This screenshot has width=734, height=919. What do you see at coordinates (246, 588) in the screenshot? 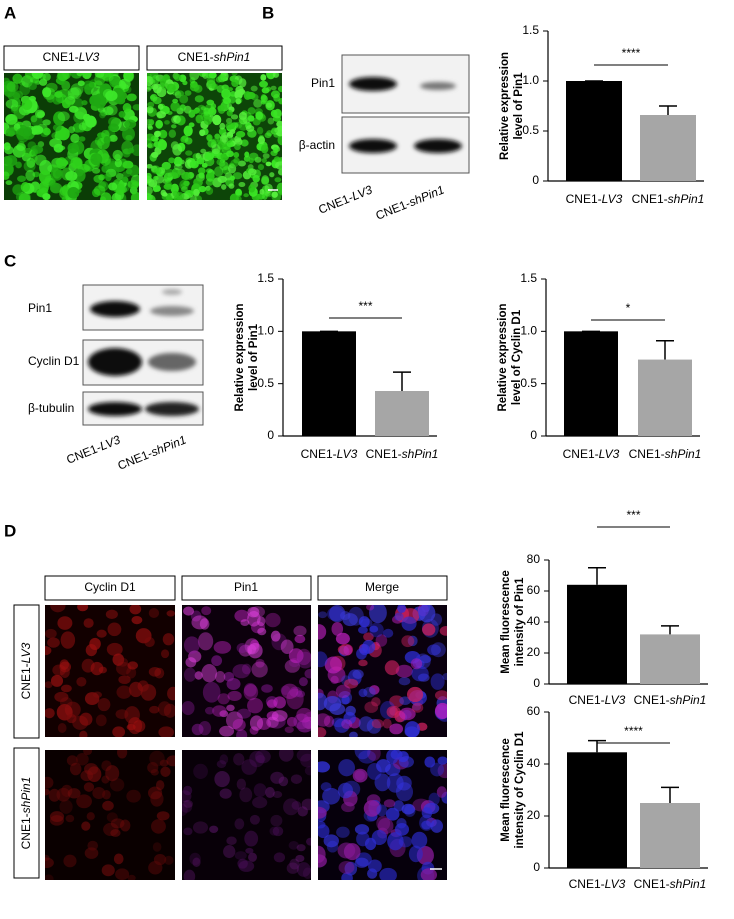
I see `header-box` at bounding box center [246, 588].